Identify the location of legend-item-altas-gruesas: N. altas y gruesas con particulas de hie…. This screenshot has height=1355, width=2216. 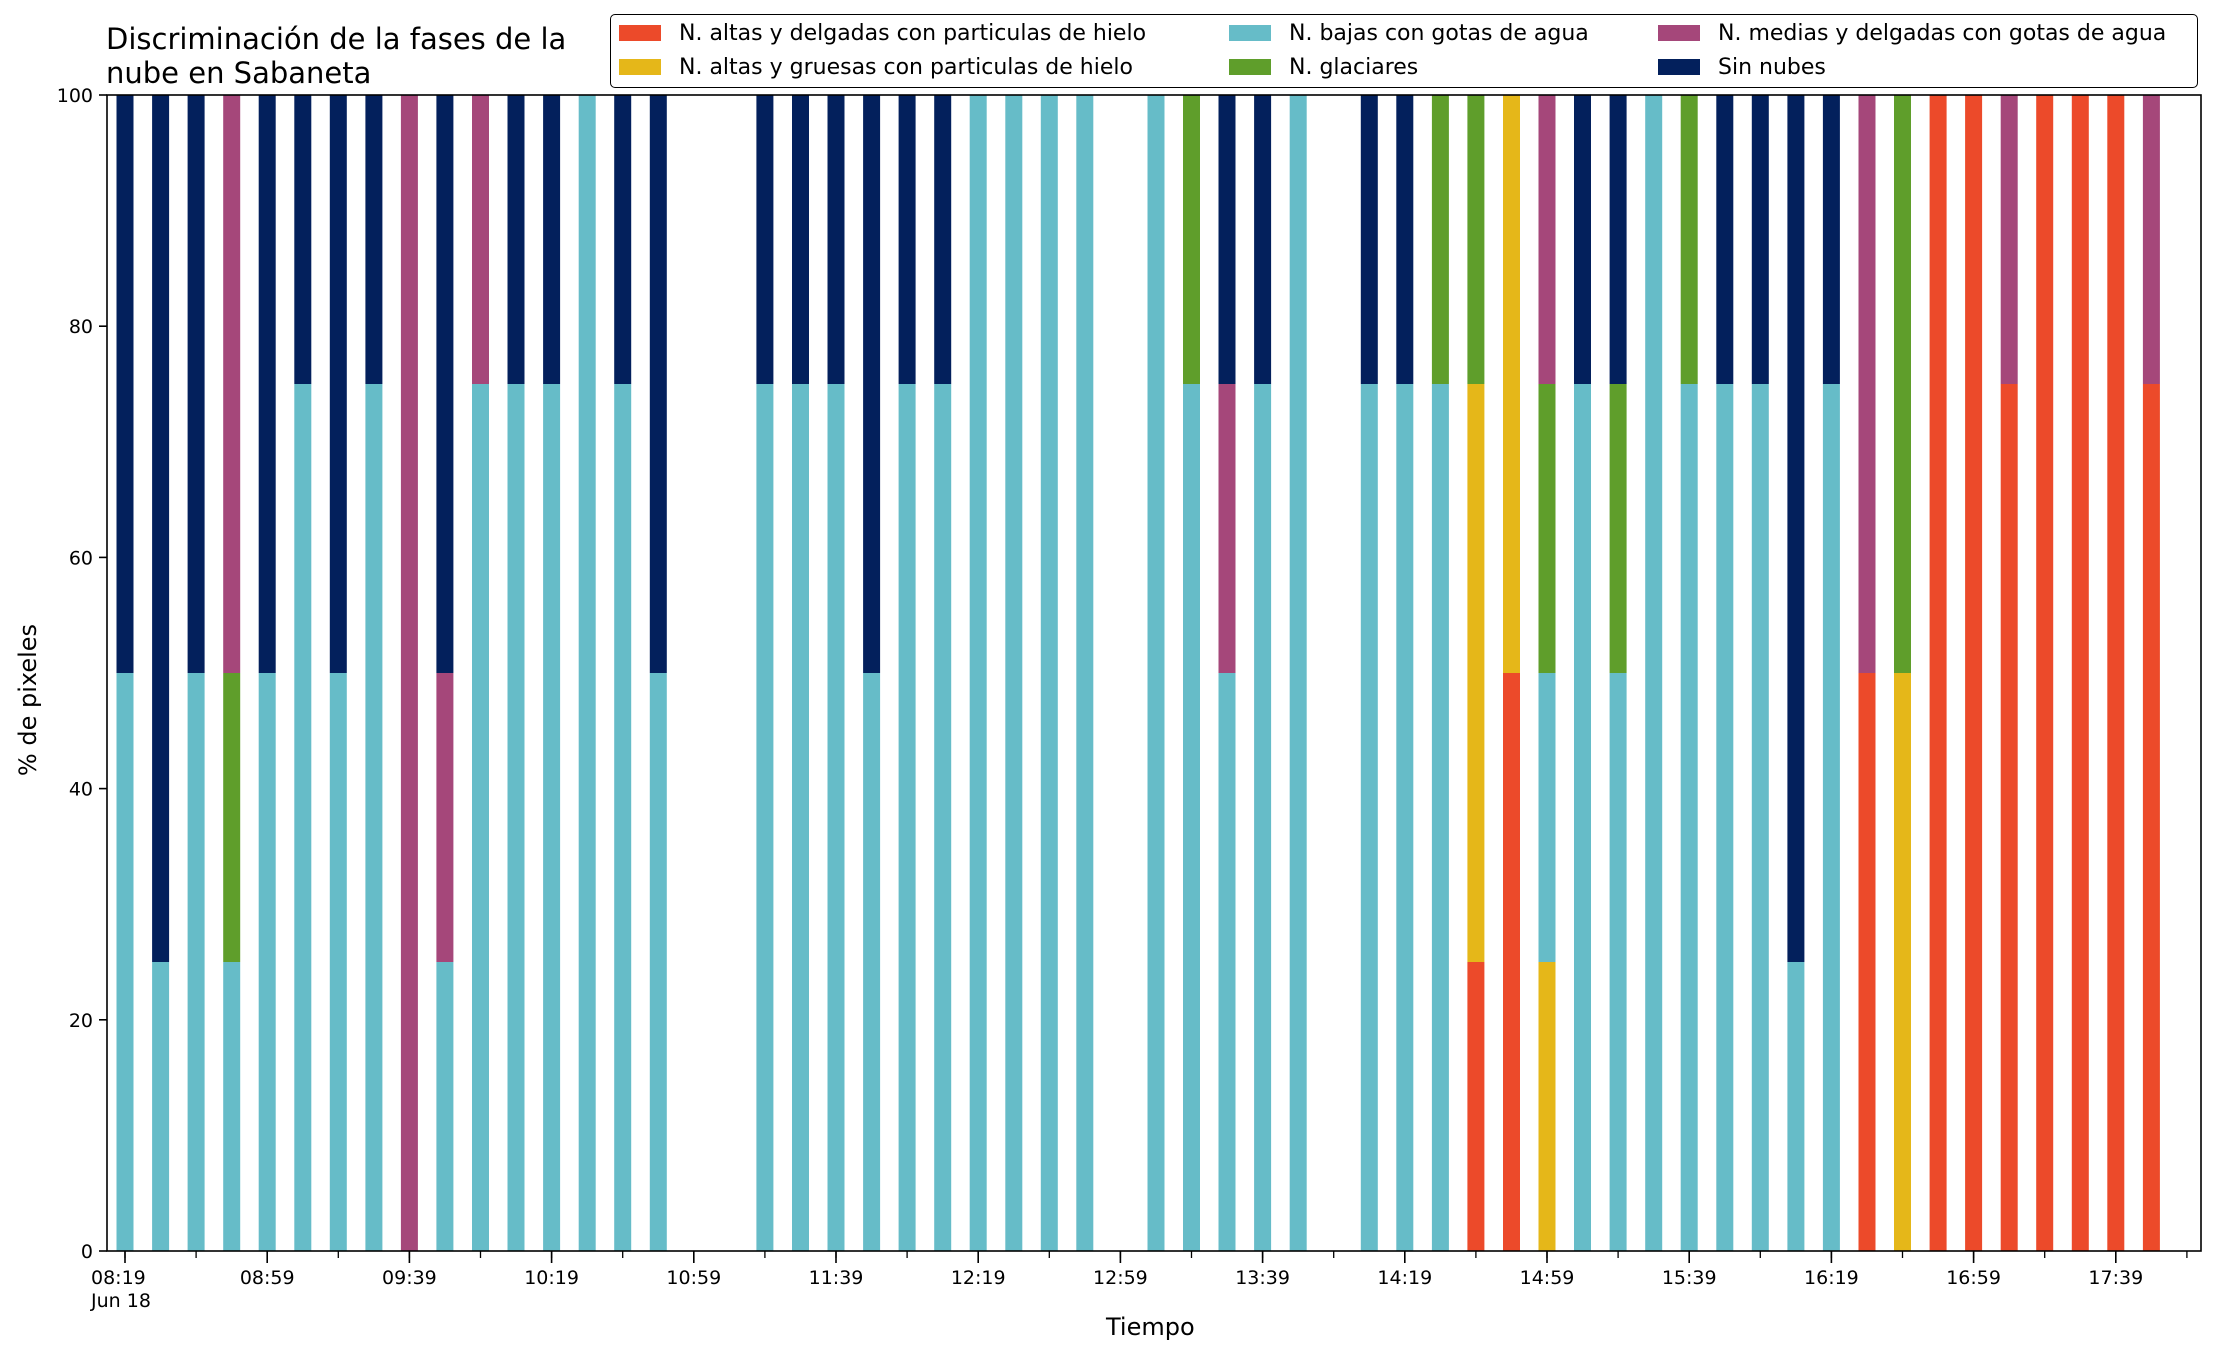
(876, 68).